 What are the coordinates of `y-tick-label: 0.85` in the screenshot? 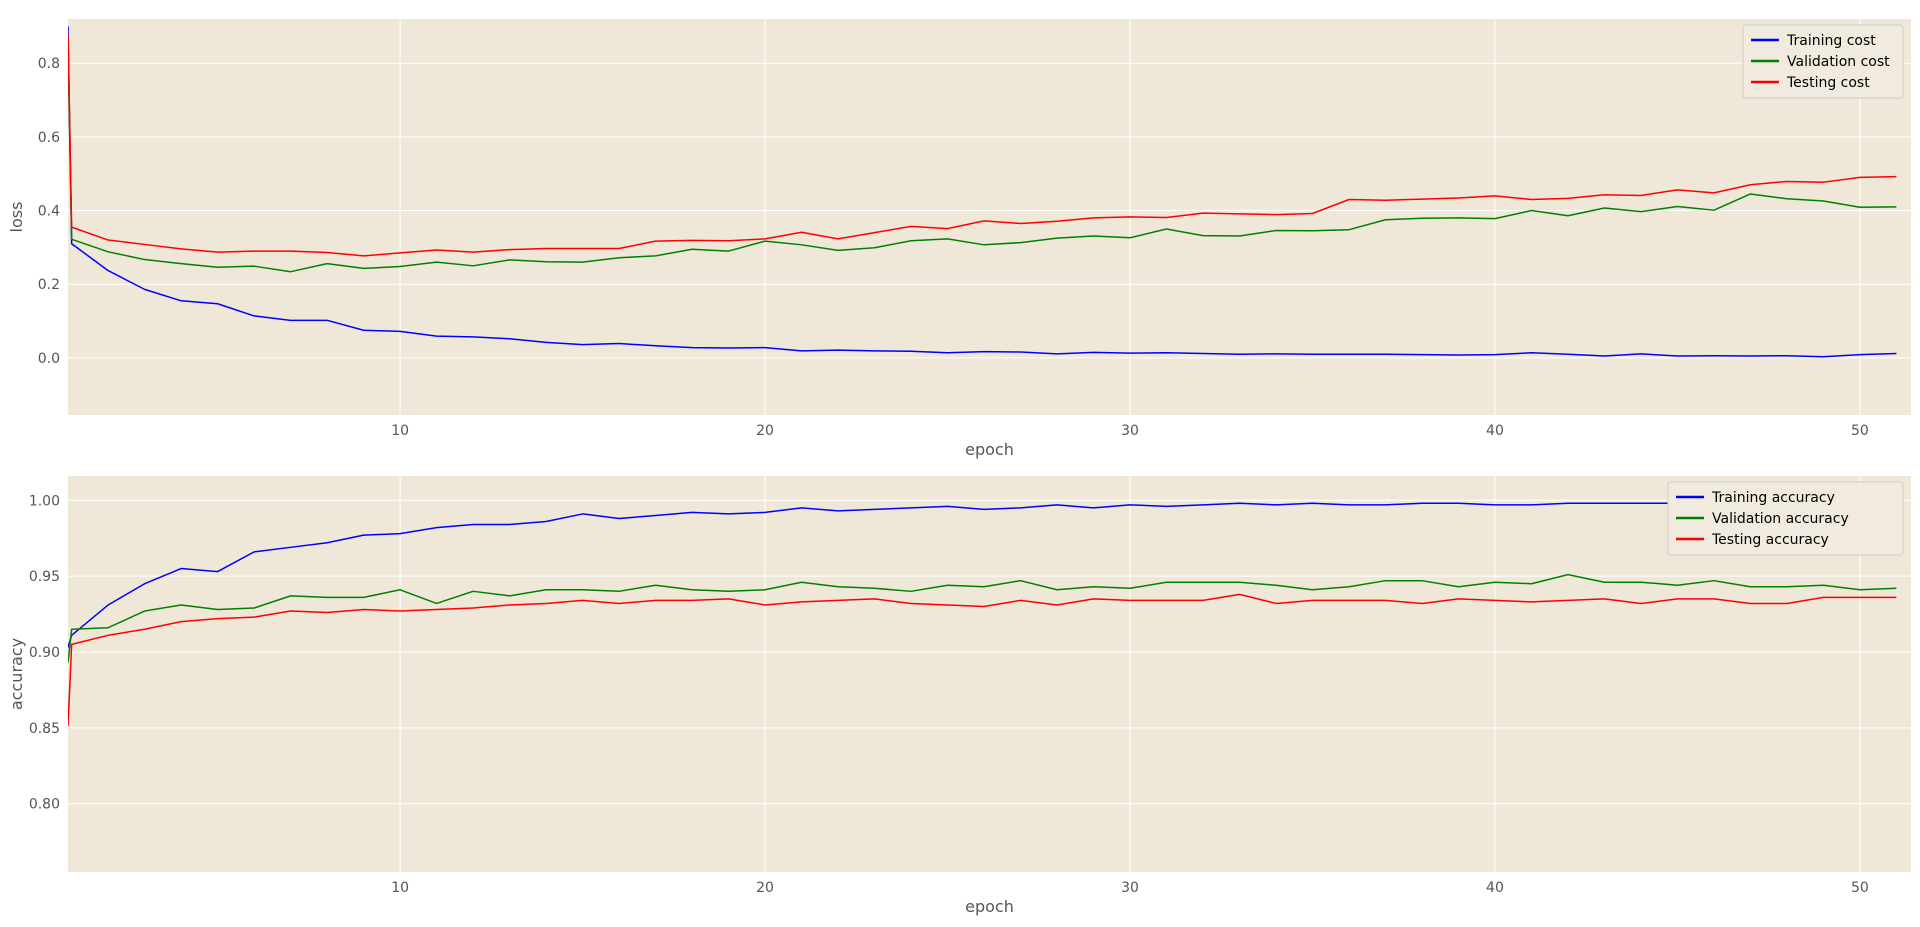 It's located at (44, 729).